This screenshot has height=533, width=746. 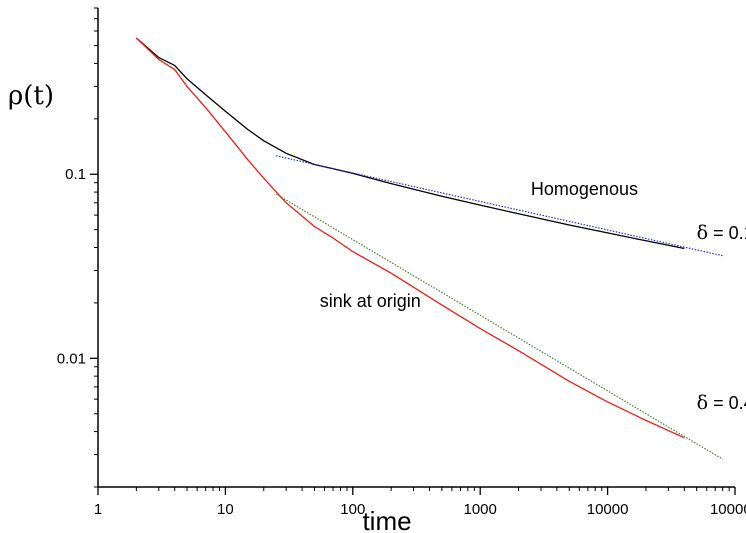 I want to click on x-tick-label: 100000, so click(x=728, y=509).